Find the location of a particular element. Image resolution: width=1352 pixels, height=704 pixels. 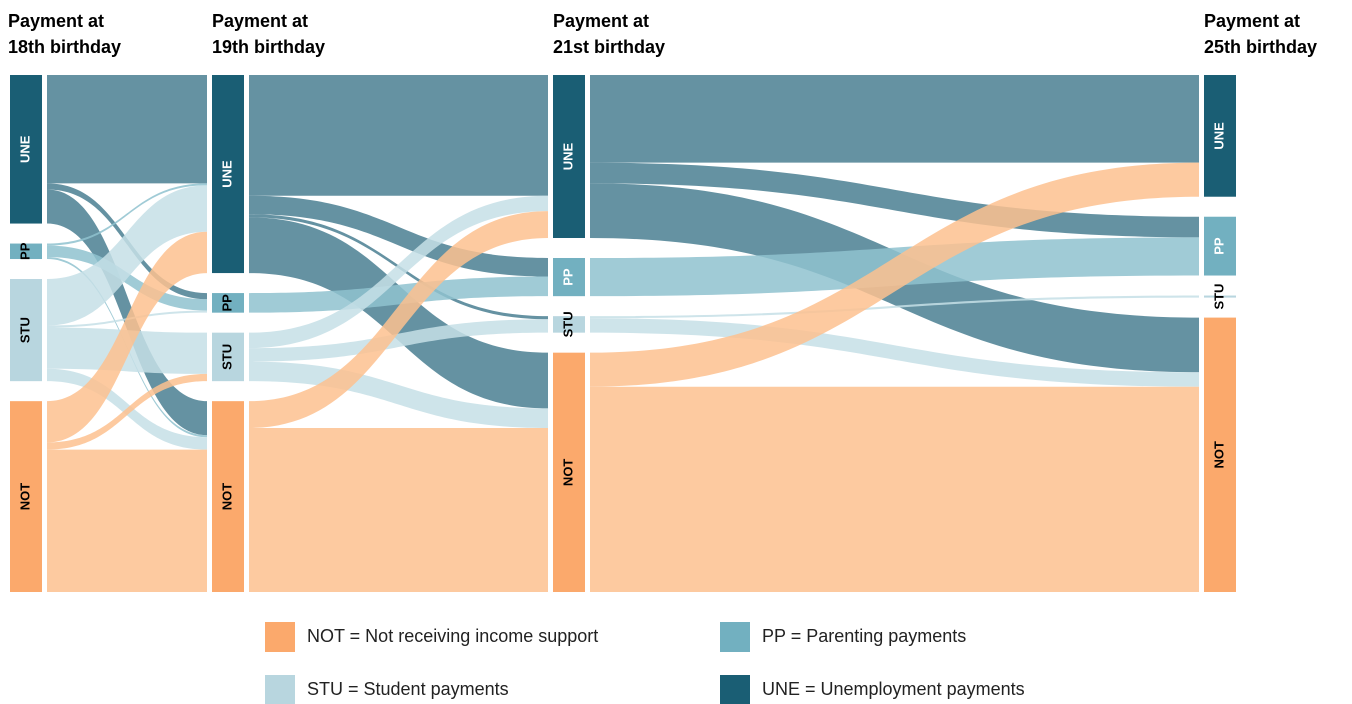

legend-label: STU = Student payments is located at coordinates (408, 689).